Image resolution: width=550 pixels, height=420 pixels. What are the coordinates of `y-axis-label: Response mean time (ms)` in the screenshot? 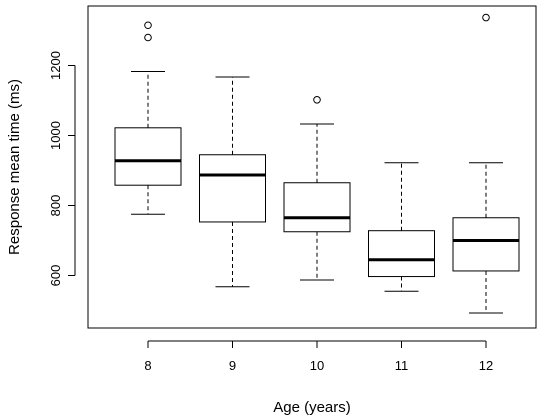 It's located at (14, 167).